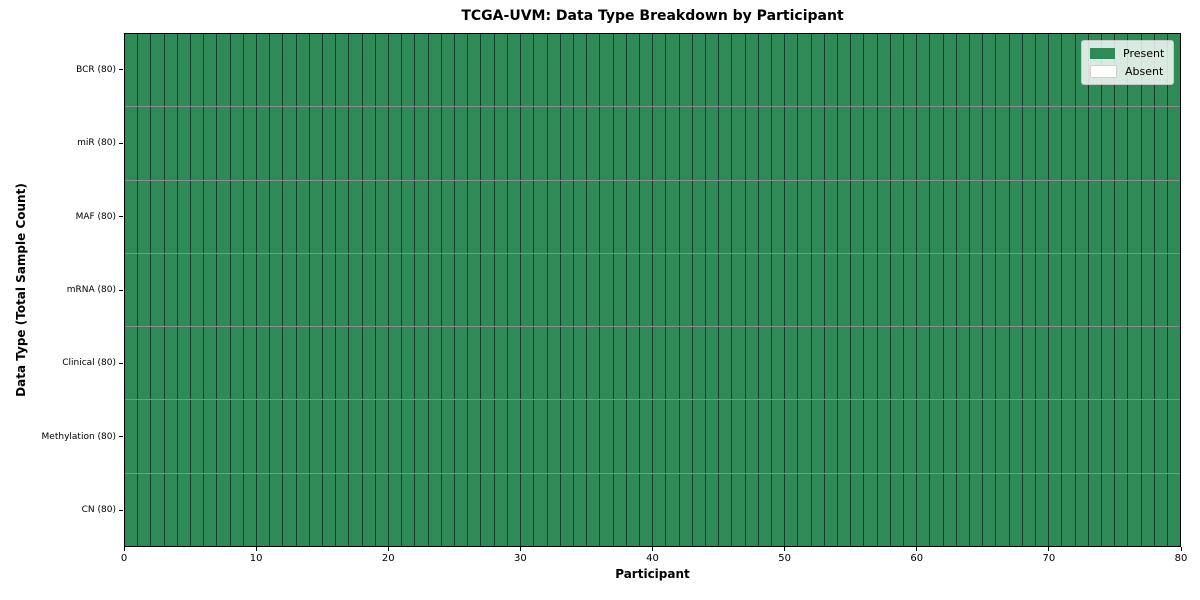 The image size is (1200, 600). Describe the element at coordinates (91, 290) in the screenshot. I see `ytick-label-mrna: mRNA (80)` at that location.